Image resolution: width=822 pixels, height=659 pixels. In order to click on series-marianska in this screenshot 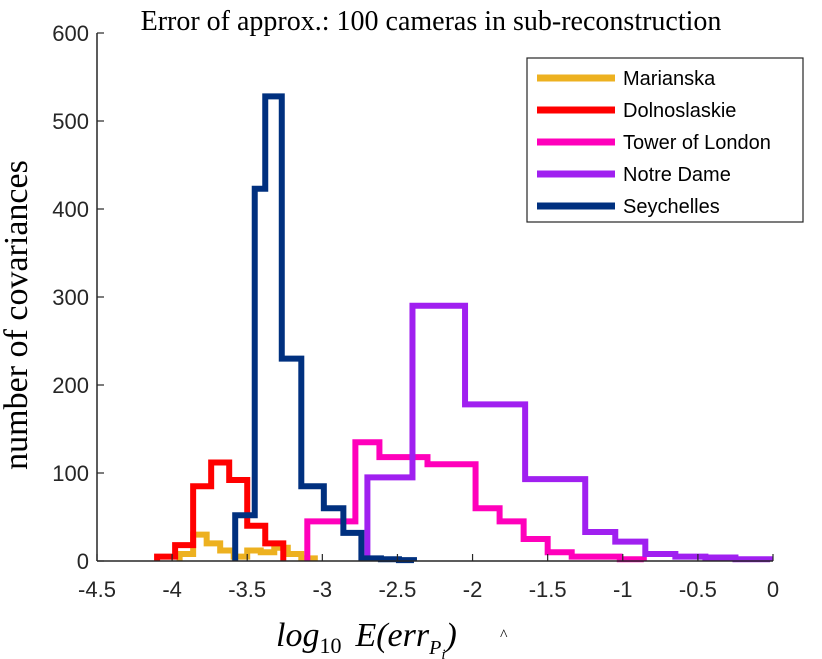, I will do `click(247, 546)`.